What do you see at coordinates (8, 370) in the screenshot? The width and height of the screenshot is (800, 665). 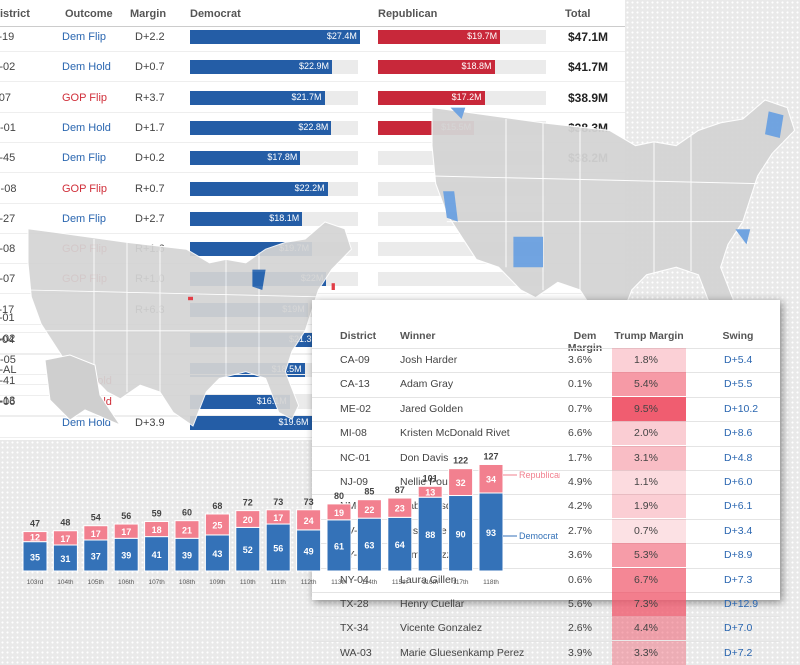 I see `district: X-AL` at bounding box center [8, 370].